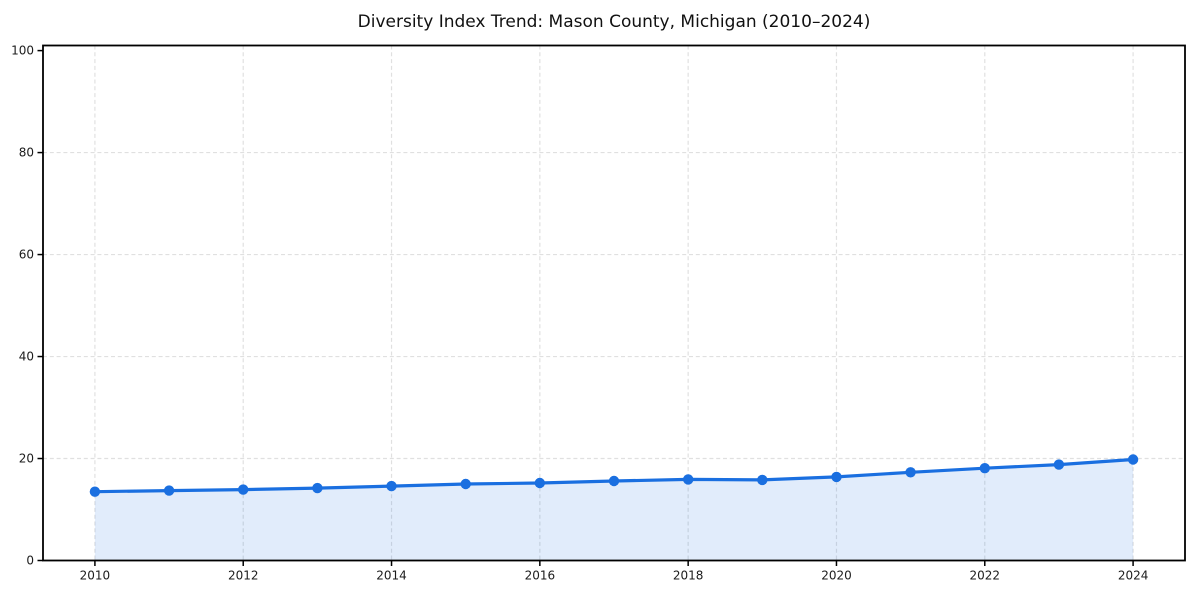  What do you see at coordinates (540, 576) in the screenshot?
I see `x-tick-label: 2016` at bounding box center [540, 576].